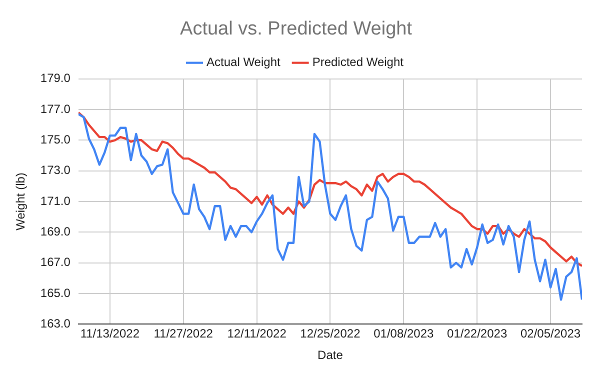  I want to click on x-tick-label: 02/05/2023, so click(550, 333).